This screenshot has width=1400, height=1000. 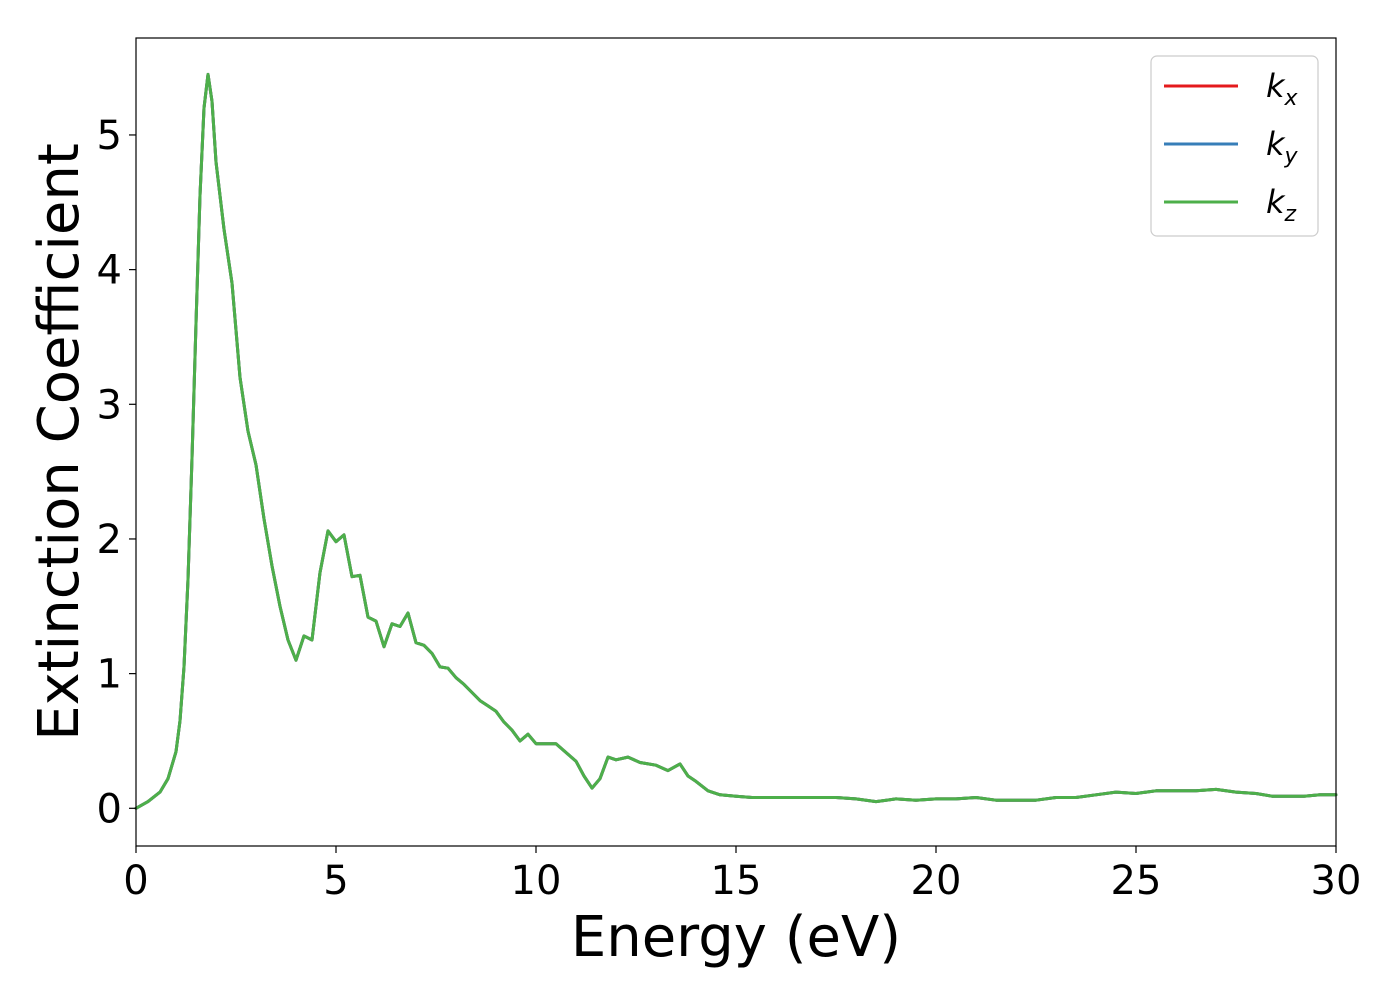 I want to click on y-tick-label: 3, so click(x=109, y=405).